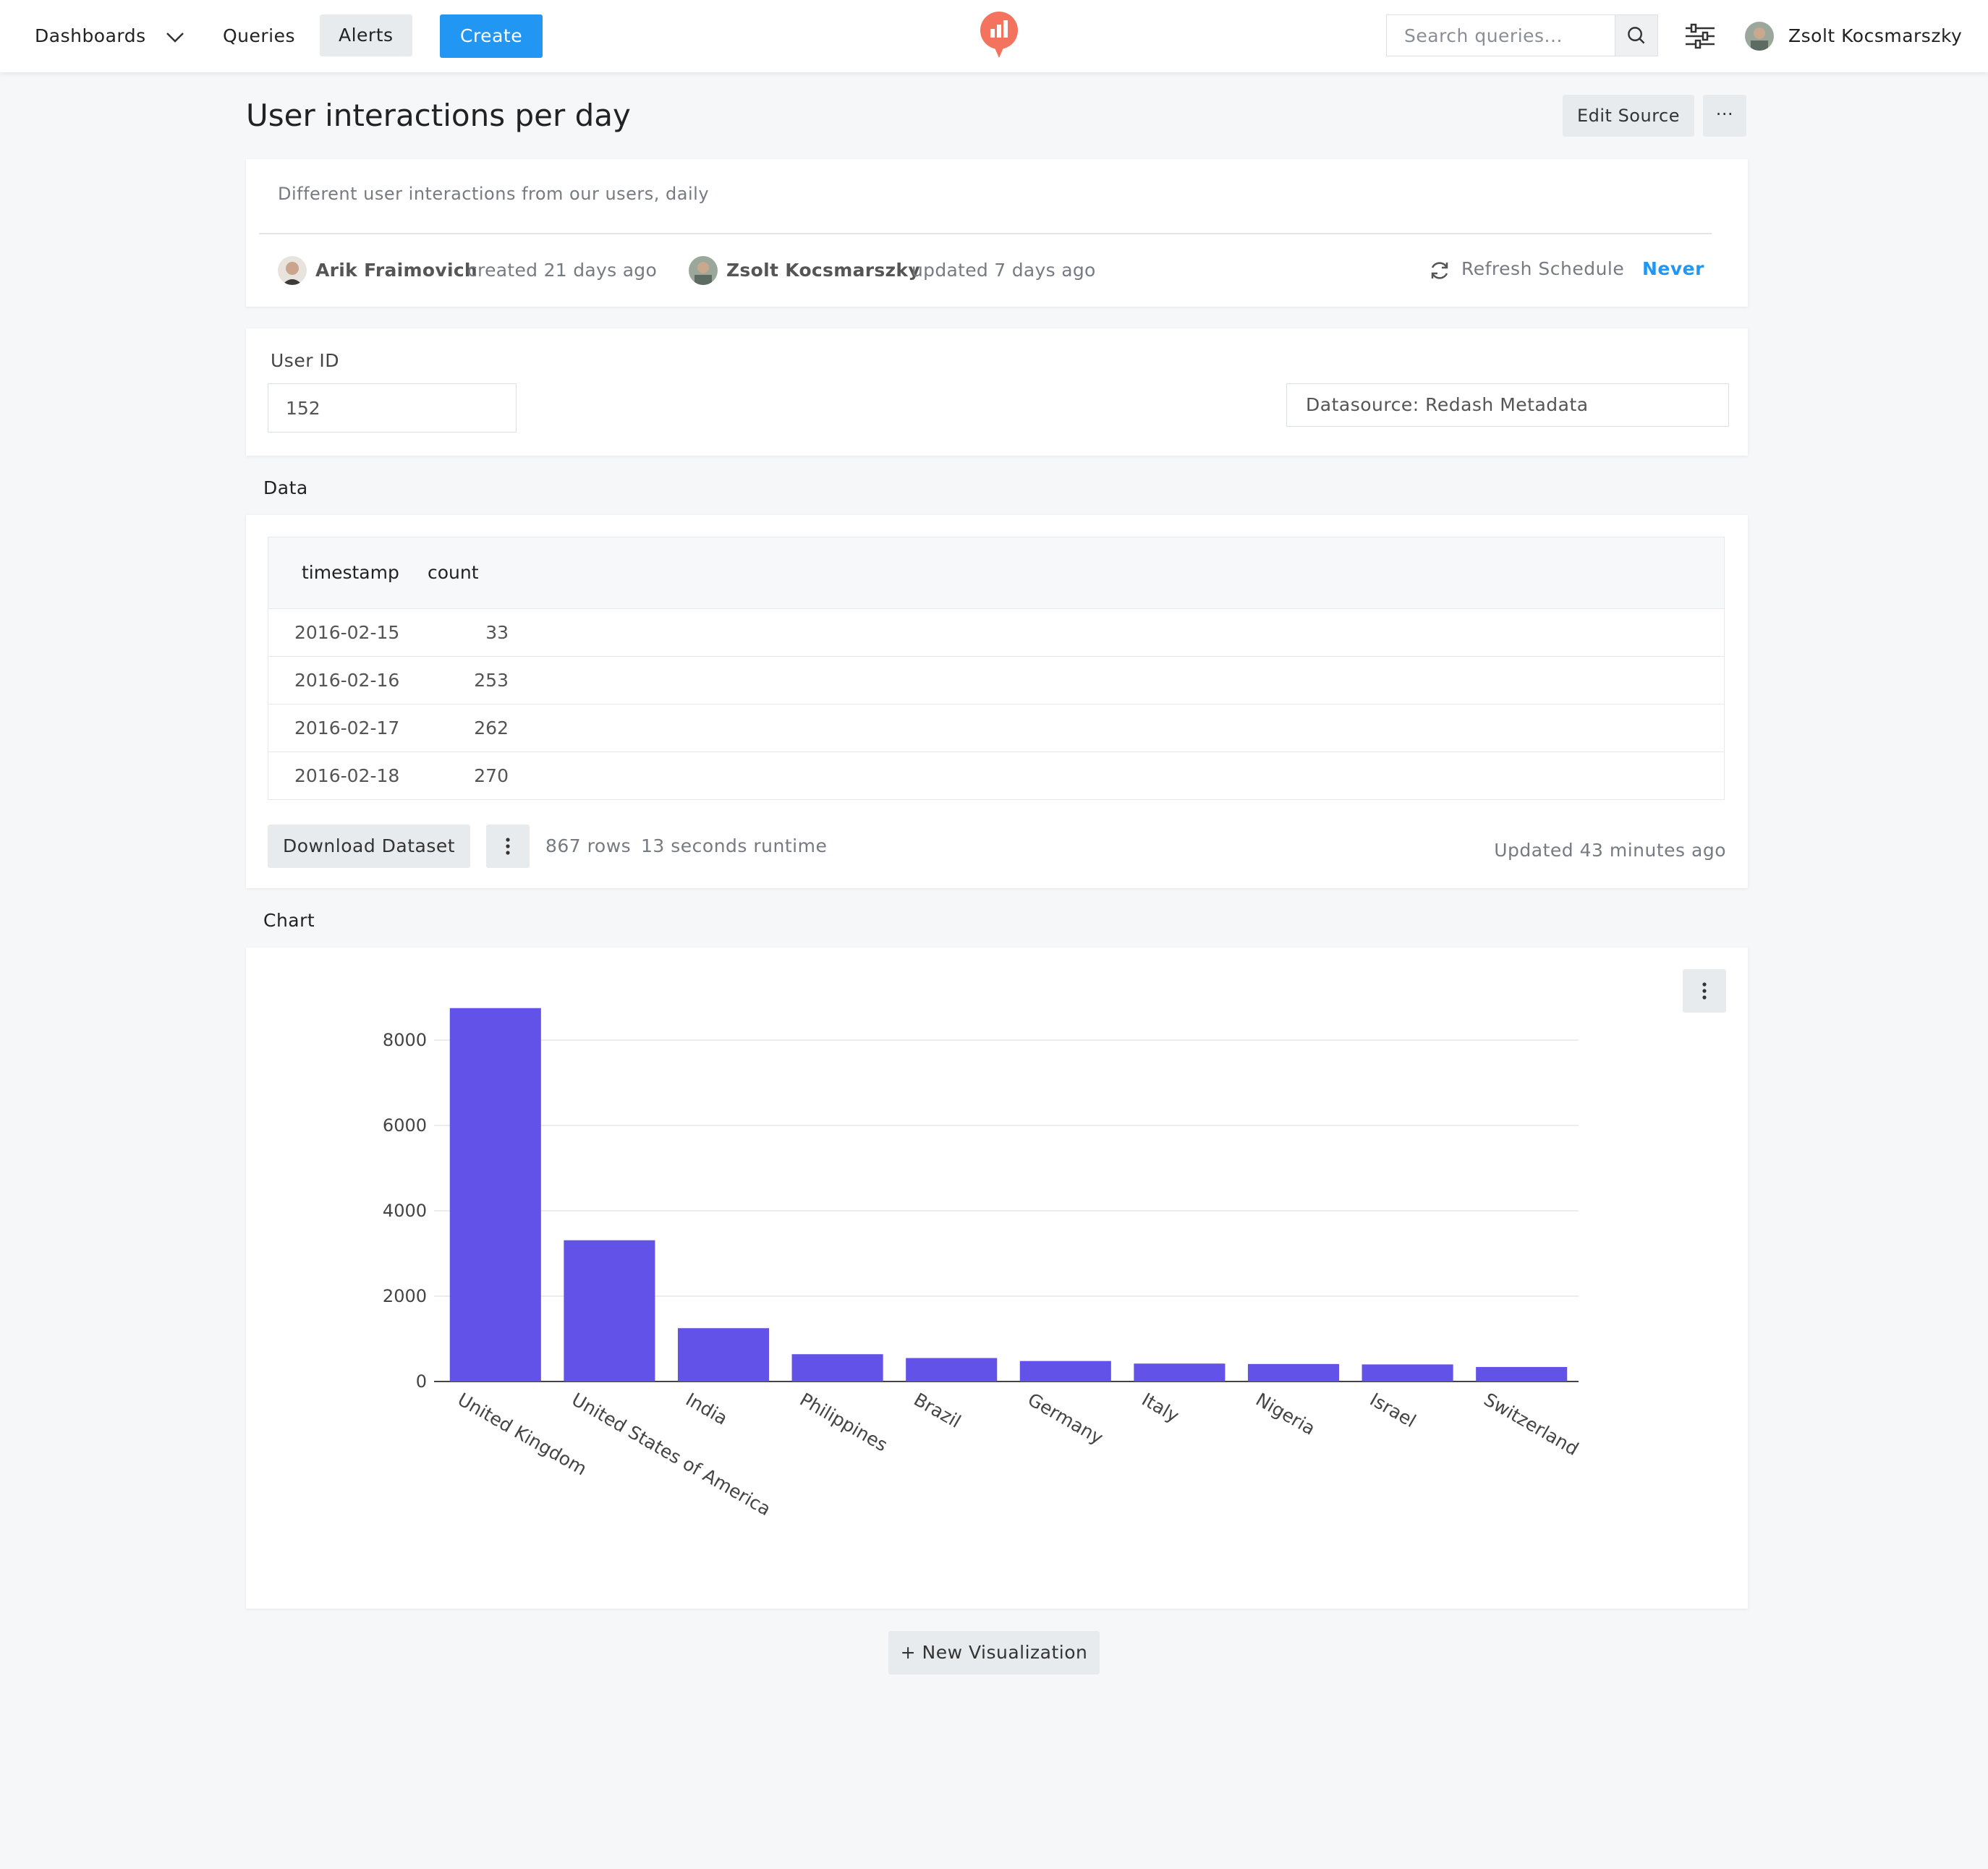  I want to click on redash-logo-icon, so click(999, 34).